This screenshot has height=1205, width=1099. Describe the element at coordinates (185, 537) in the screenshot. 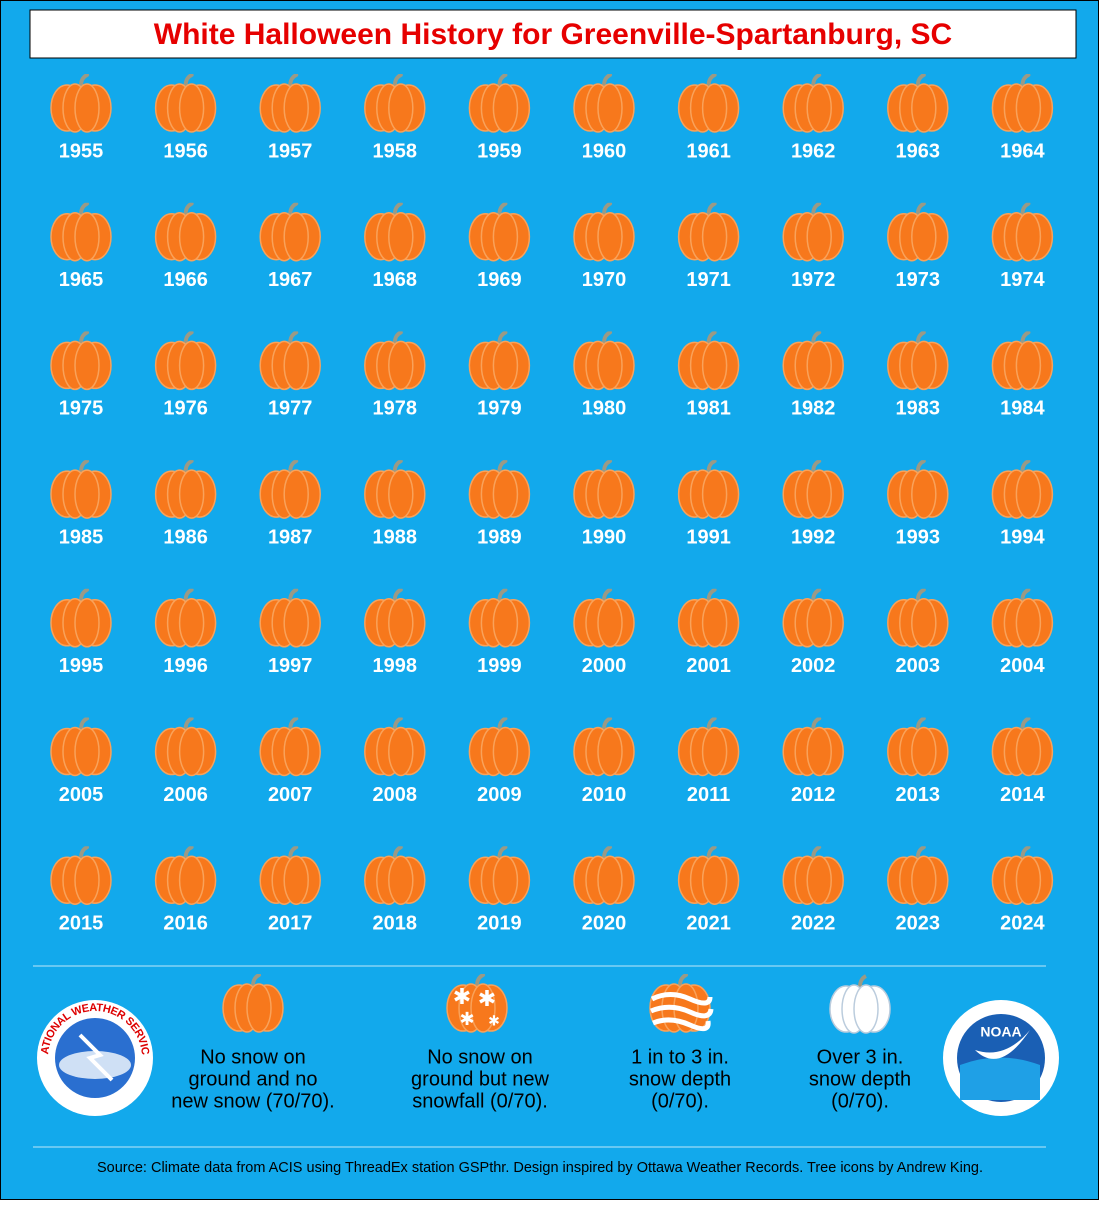

I see `year-label: 1986` at that location.